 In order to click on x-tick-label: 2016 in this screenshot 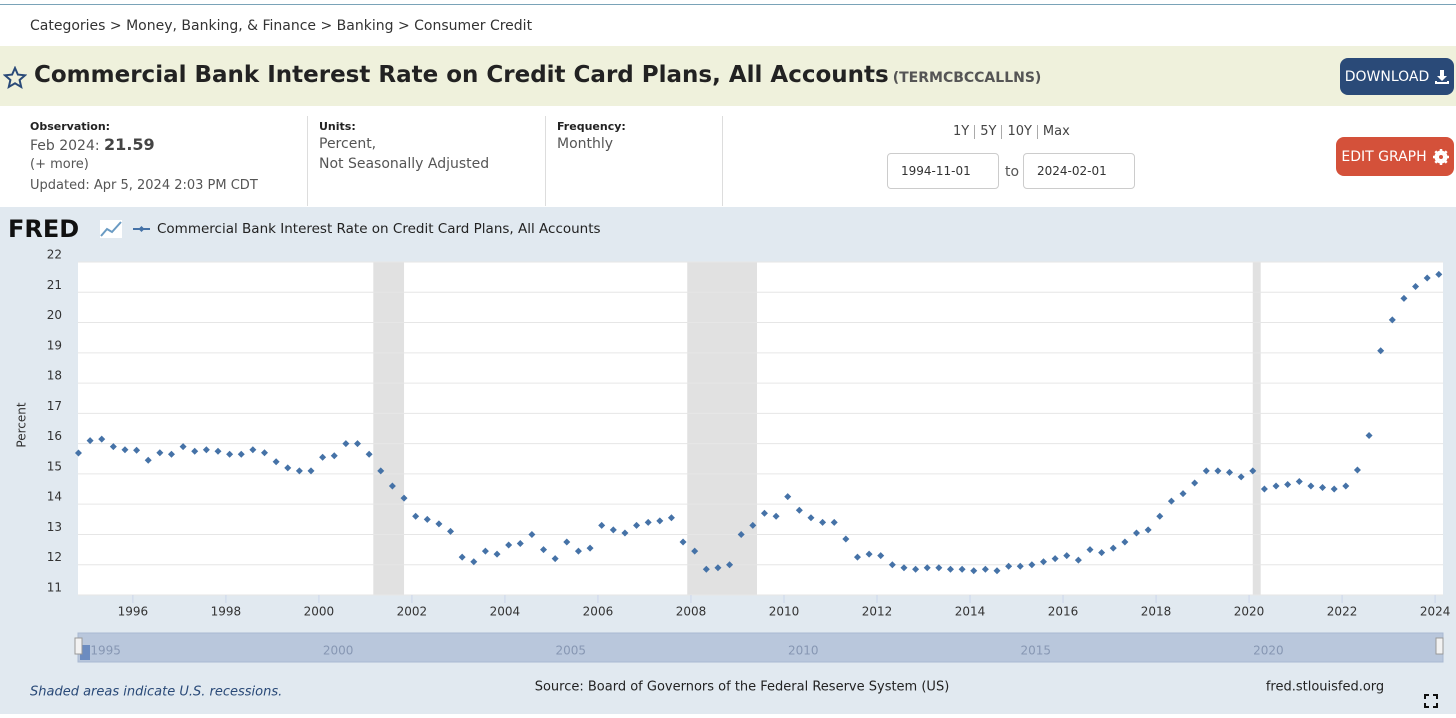, I will do `click(1063, 612)`.